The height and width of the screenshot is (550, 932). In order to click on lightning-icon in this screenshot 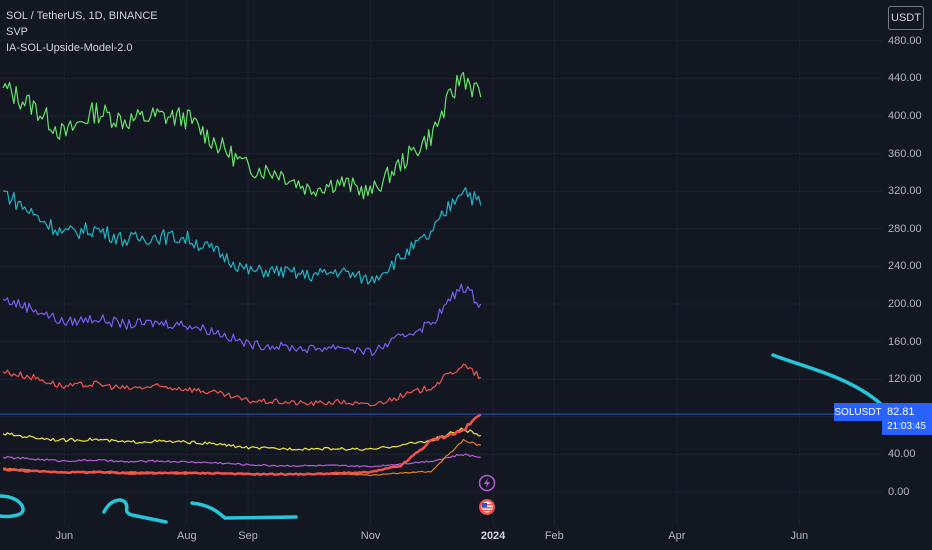, I will do `click(487, 483)`.